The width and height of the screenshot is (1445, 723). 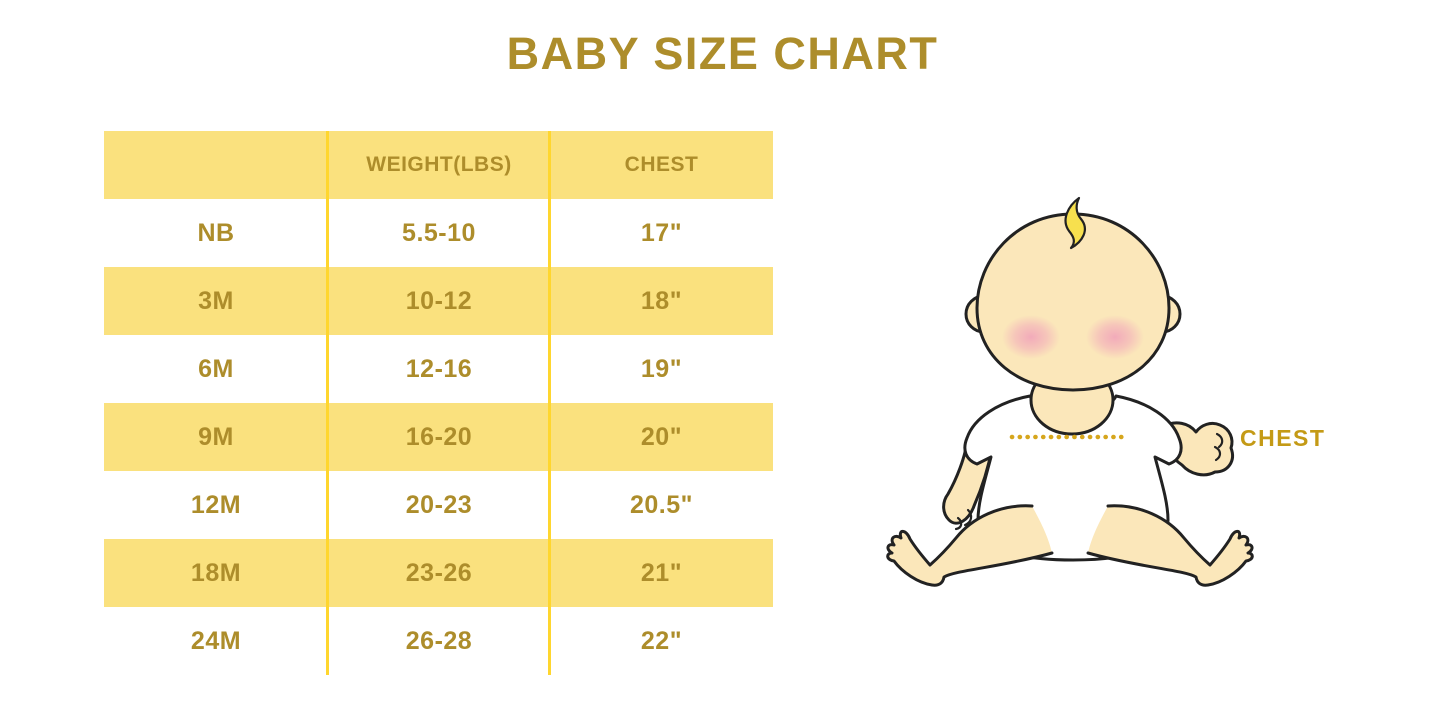 What do you see at coordinates (216, 436) in the screenshot?
I see `size-cell: 9M` at bounding box center [216, 436].